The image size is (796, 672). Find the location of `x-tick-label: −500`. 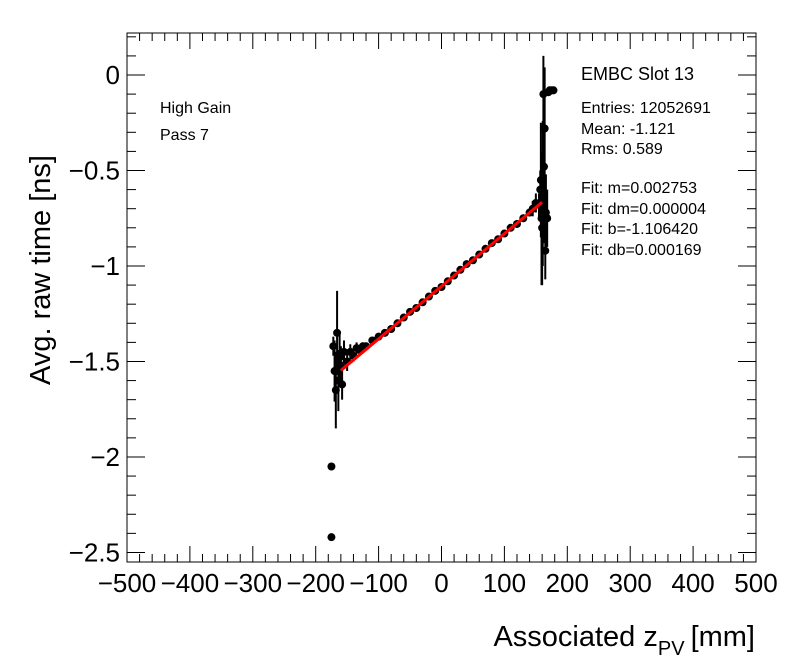

x-tick-label: −500 is located at coordinates (127, 583).